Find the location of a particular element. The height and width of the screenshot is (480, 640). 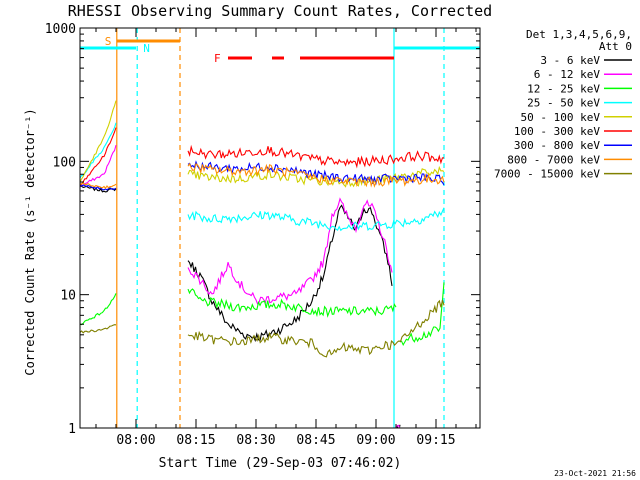

legend-label: 800 - 7000 keV is located at coordinates (553, 159).